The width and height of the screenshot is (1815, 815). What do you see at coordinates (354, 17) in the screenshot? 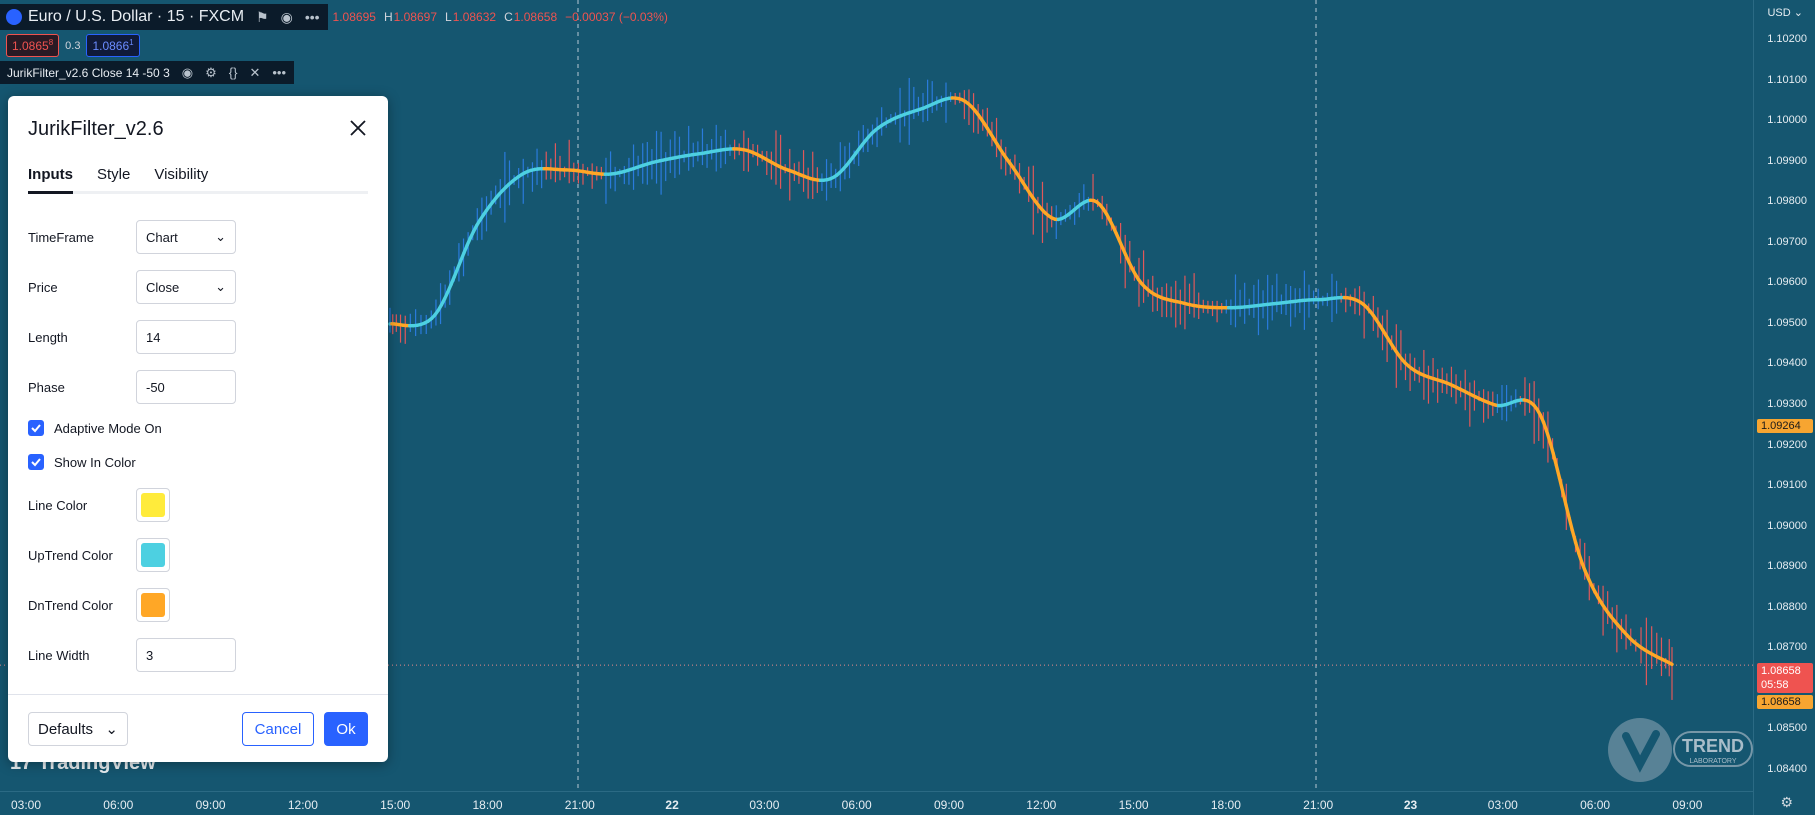
I see `ohlc-open: 1.08695` at bounding box center [354, 17].